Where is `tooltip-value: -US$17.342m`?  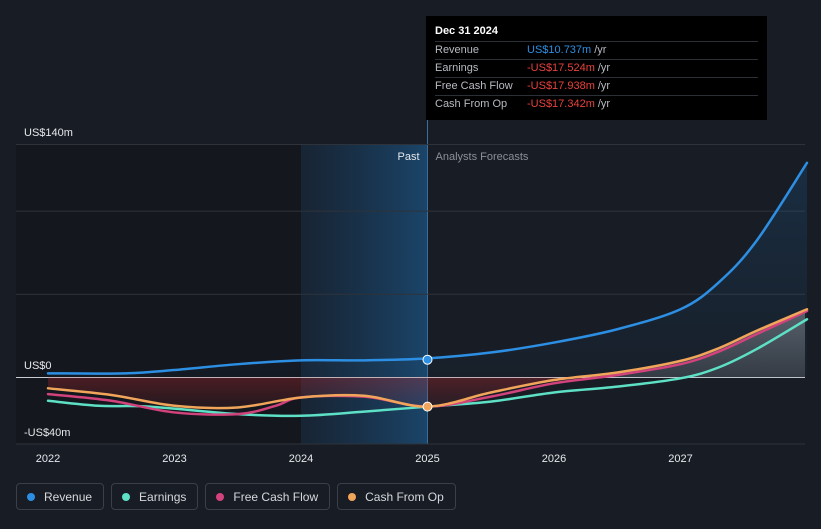 tooltip-value: -US$17.342m is located at coordinates (561, 104).